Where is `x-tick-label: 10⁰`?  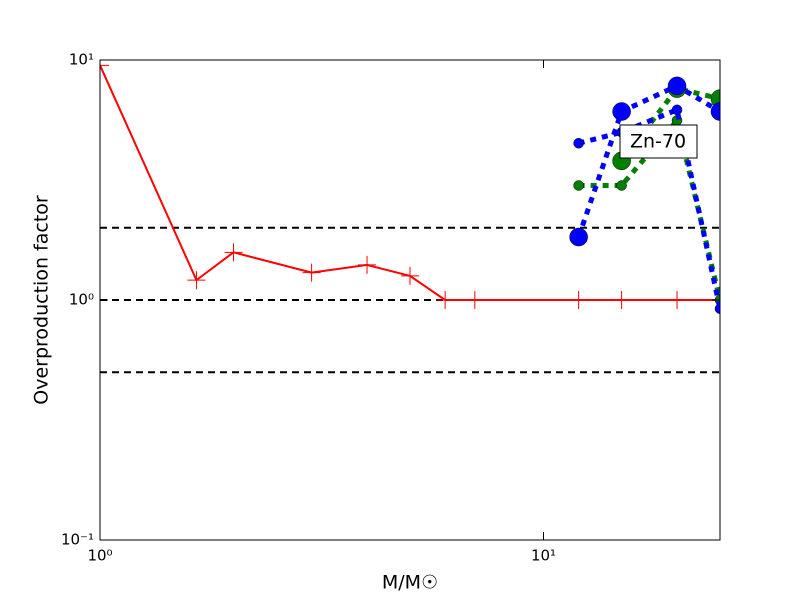
x-tick-label: 10⁰ is located at coordinates (99, 556).